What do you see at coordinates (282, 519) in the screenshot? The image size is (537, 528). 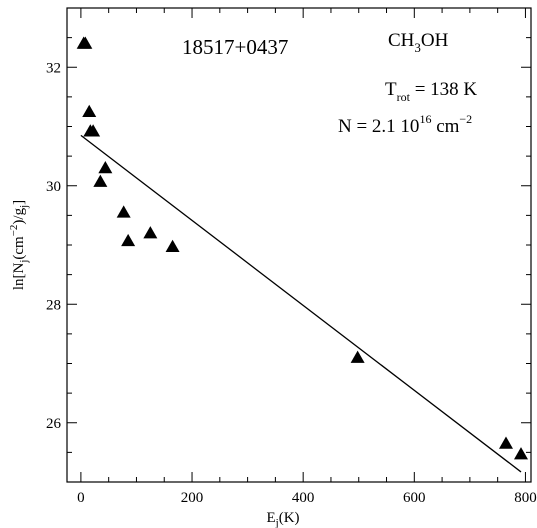 I see `x-axis-label: Ej(K)` at bounding box center [282, 519].